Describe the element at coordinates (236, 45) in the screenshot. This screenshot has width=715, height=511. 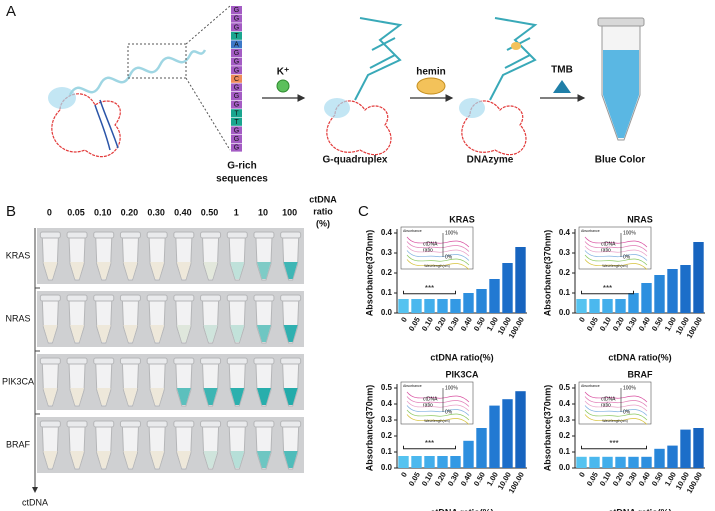
I see `sequence-letter: A` at that location.